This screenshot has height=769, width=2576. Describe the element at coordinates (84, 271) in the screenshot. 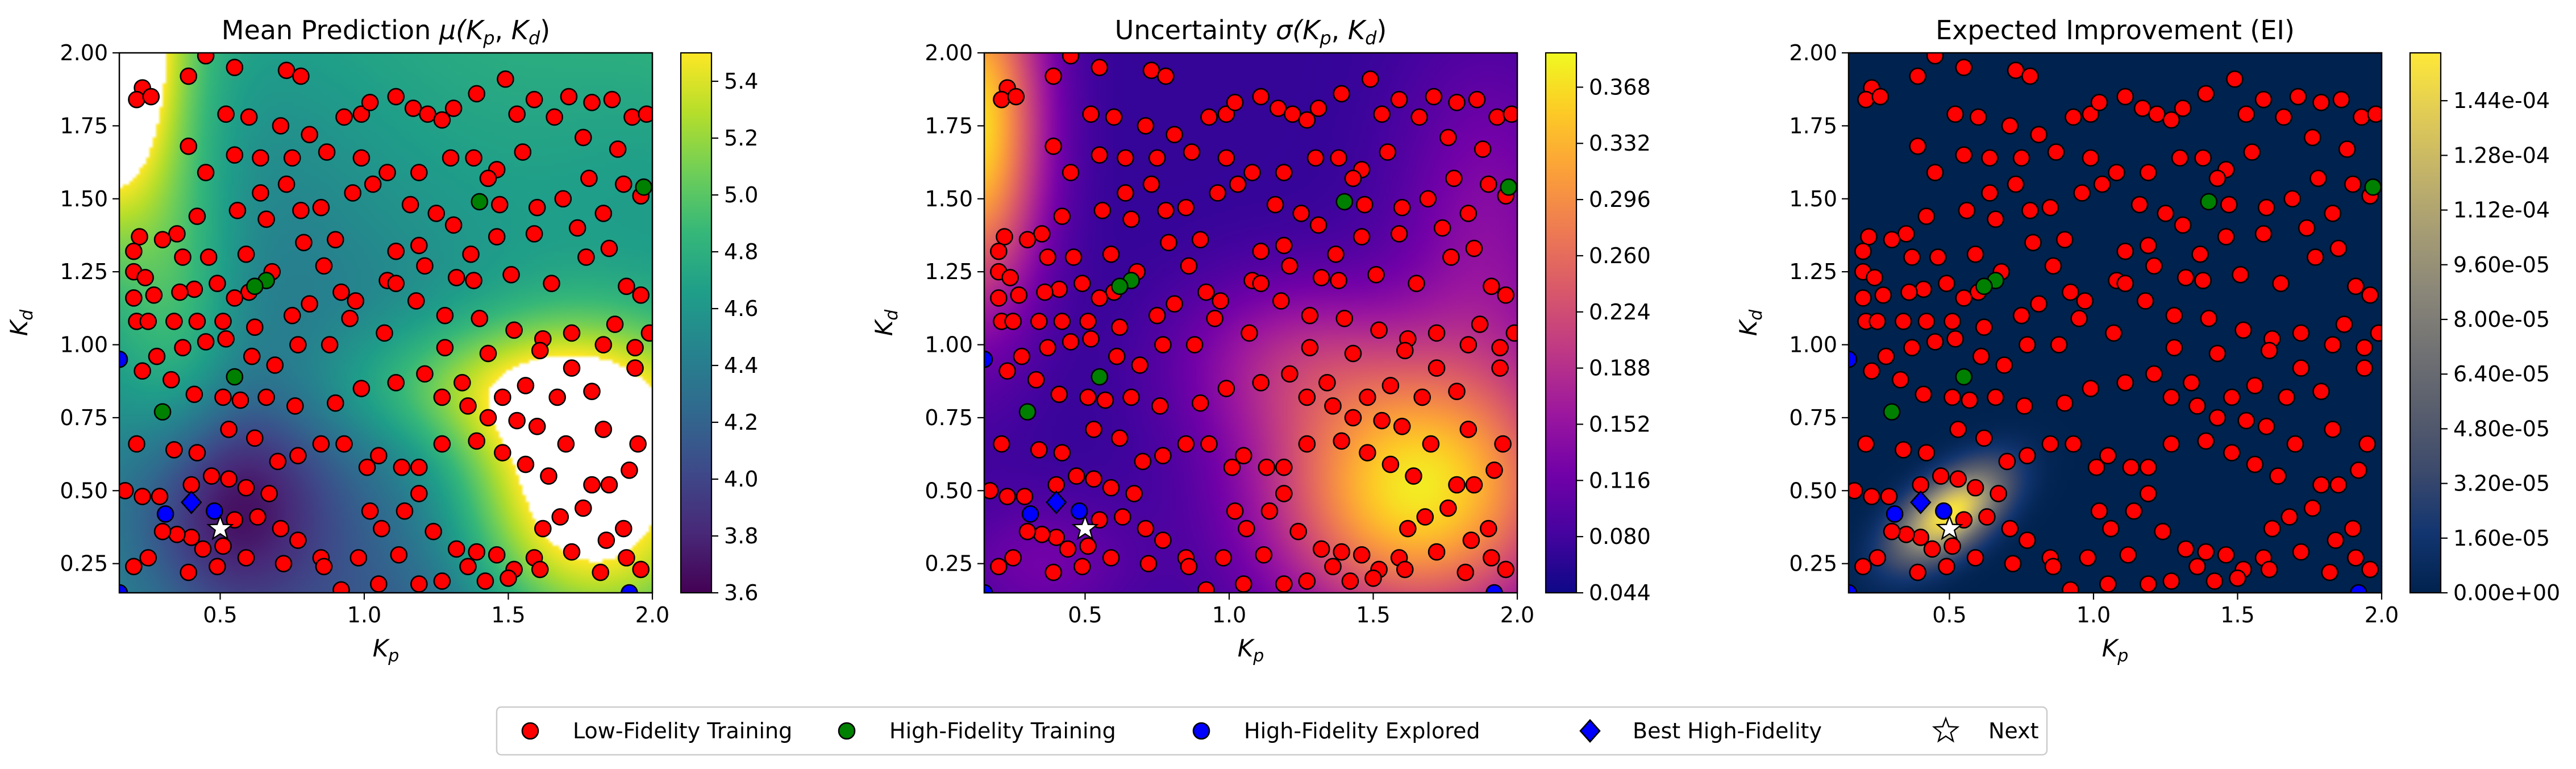

I see `y-tick-label: 1.25` at that location.